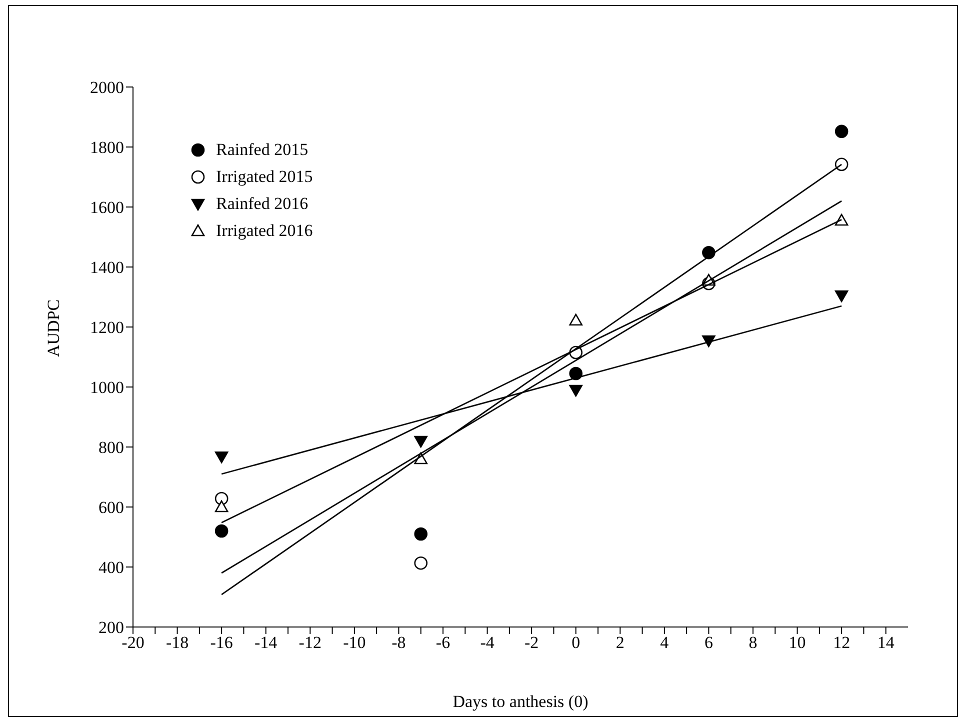  Describe the element at coordinates (54, 328) in the screenshot. I see `y-axis-title: AUDPC` at that location.